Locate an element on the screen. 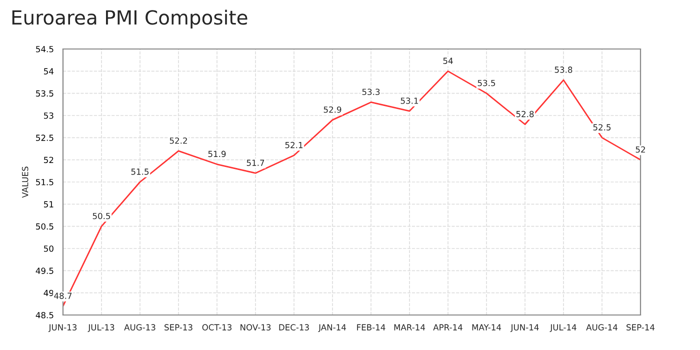 The height and width of the screenshot is (350, 700). x-tick-label: NOV-13 is located at coordinates (255, 327).